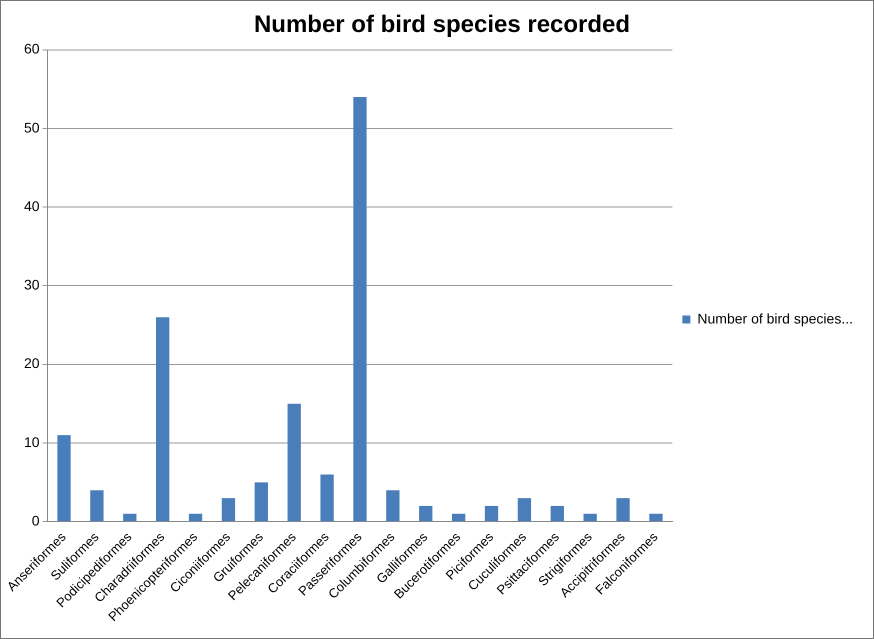 The height and width of the screenshot is (639, 874). Describe the element at coordinates (442, 24) in the screenshot. I see `chart-title: Number of bird species recorded` at that location.